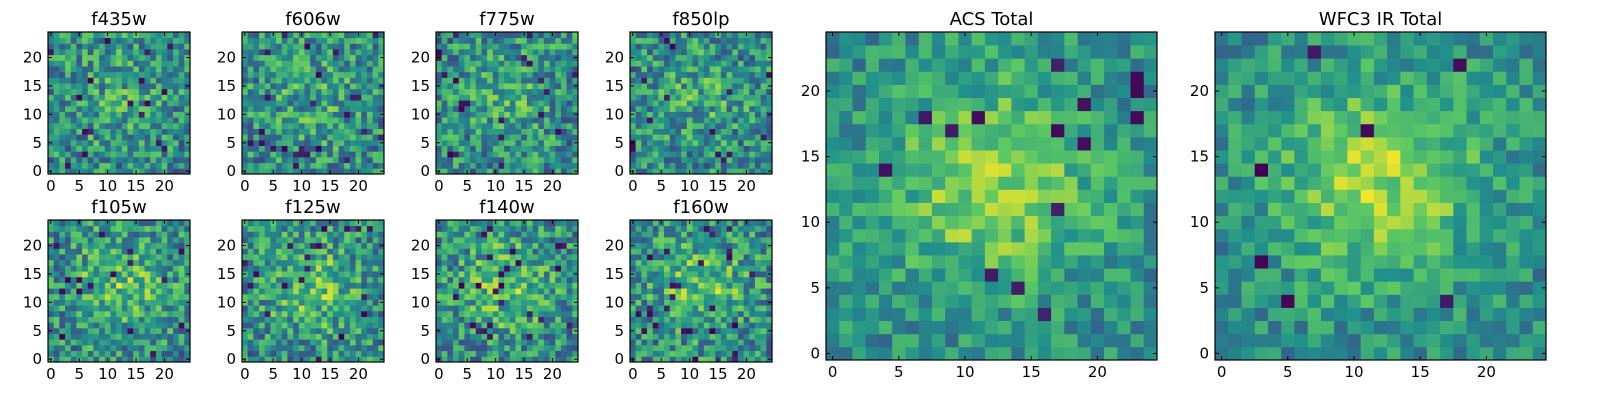  What do you see at coordinates (119, 291) in the screenshot?
I see `axes-frame` at bounding box center [119, 291].